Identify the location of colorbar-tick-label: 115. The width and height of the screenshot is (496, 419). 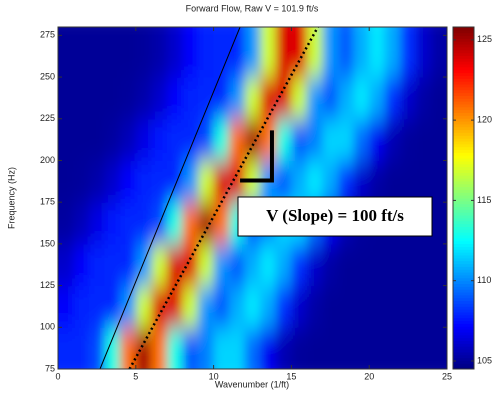
(484, 200).